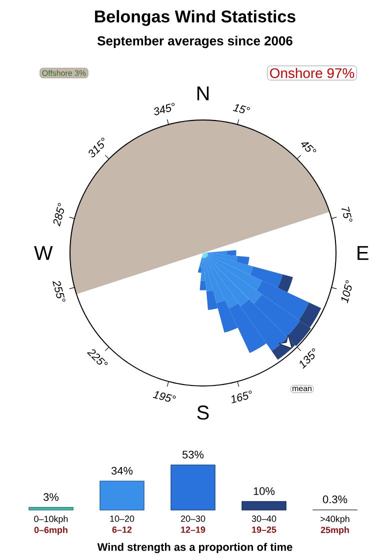 The height and width of the screenshot is (560, 390). What do you see at coordinates (308, 147) in the screenshot?
I see `text: 45°` at bounding box center [308, 147].